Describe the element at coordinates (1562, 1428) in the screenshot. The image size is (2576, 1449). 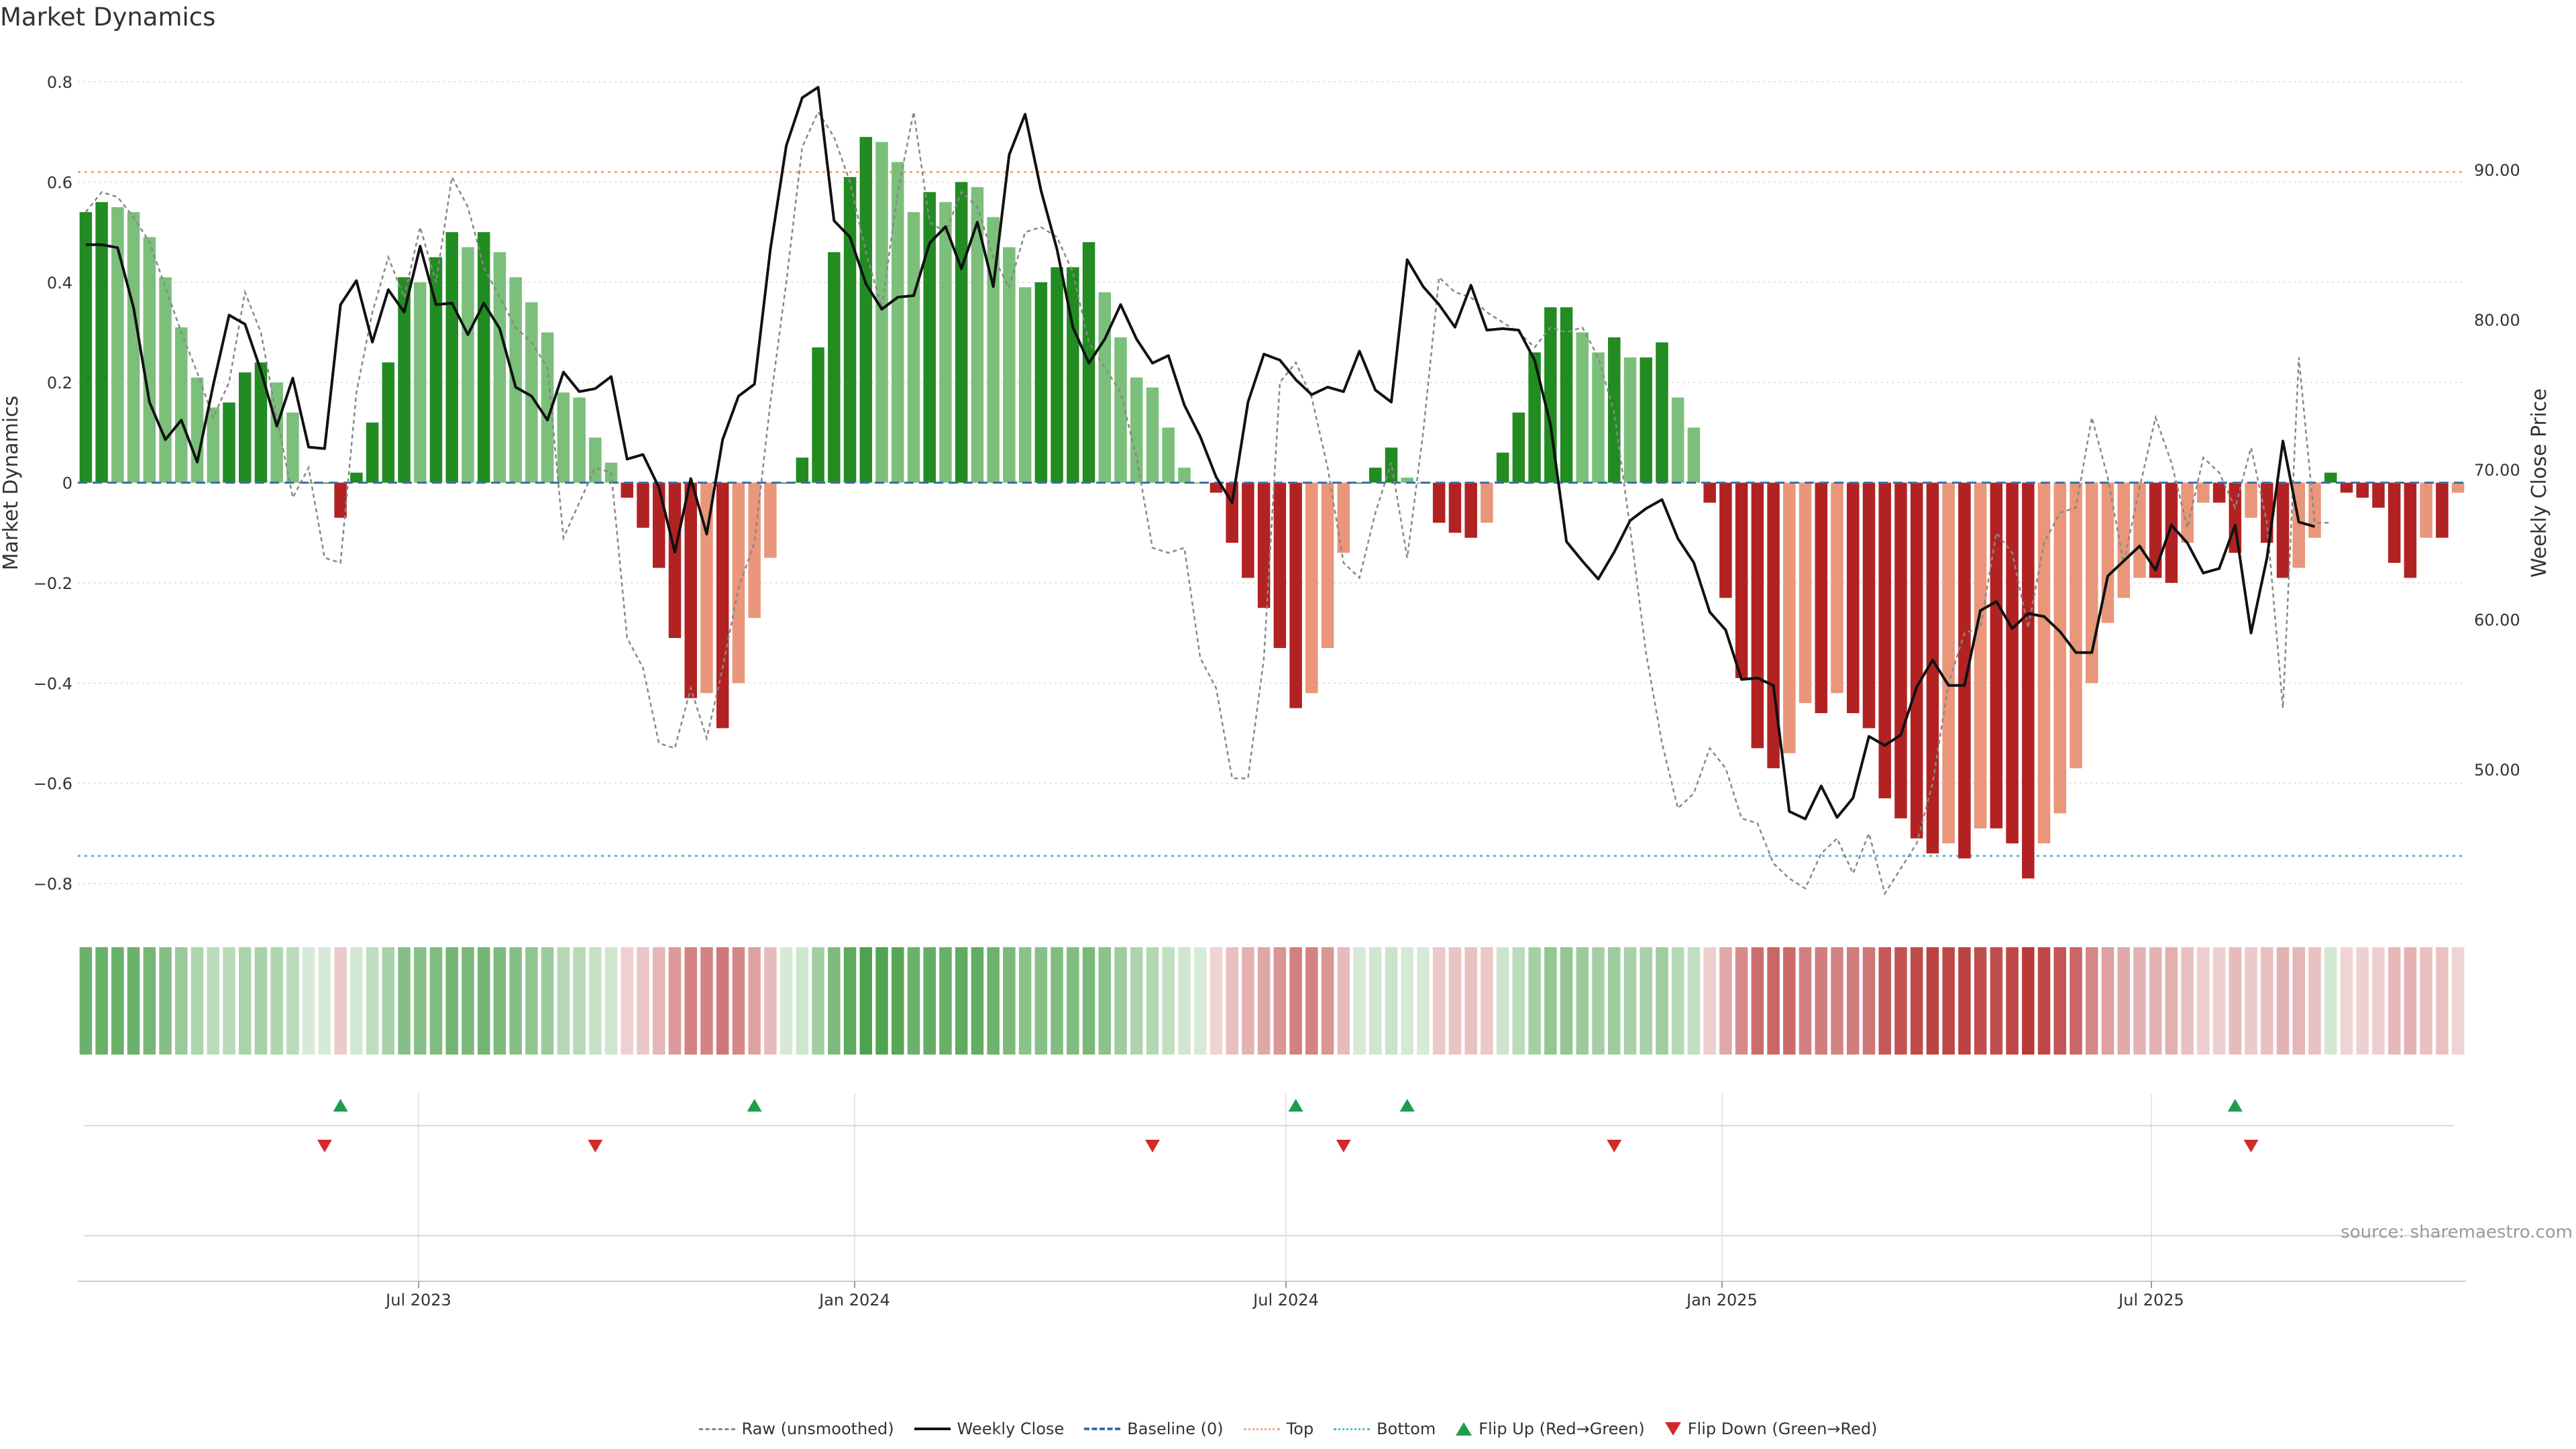
I see `legend-flip-up-label: Flip Up (Red→Green)` at that location.